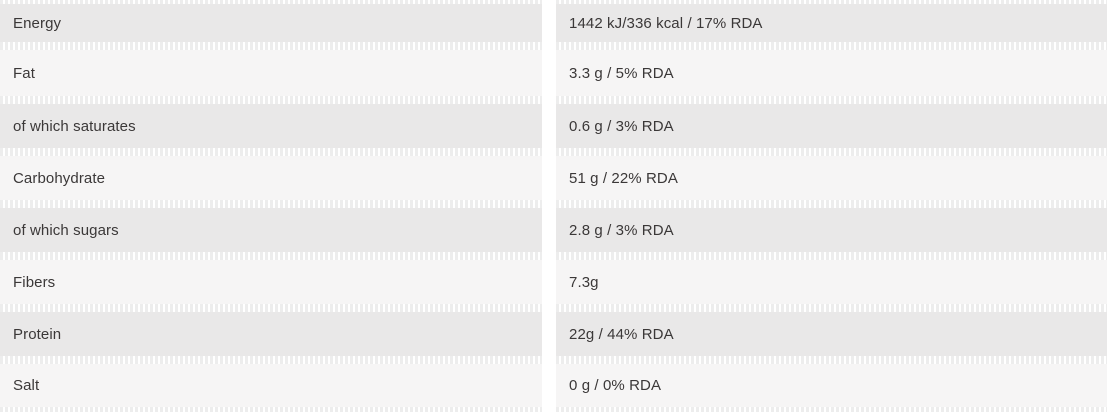  Describe the element at coordinates (271, 334) in the screenshot. I see `nutrient-label-cell: Protein` at that location.